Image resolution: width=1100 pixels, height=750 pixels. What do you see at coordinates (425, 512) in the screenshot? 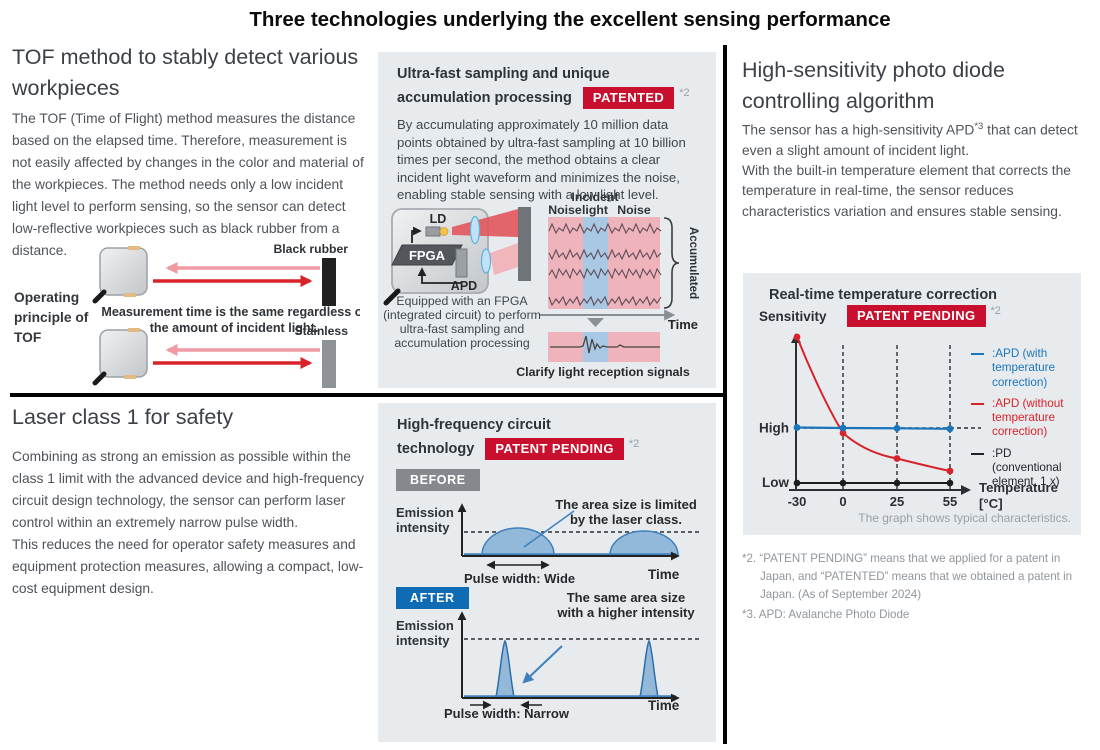
I see `before-yaxis-line1: Emission` at bounding box center [425, 512].